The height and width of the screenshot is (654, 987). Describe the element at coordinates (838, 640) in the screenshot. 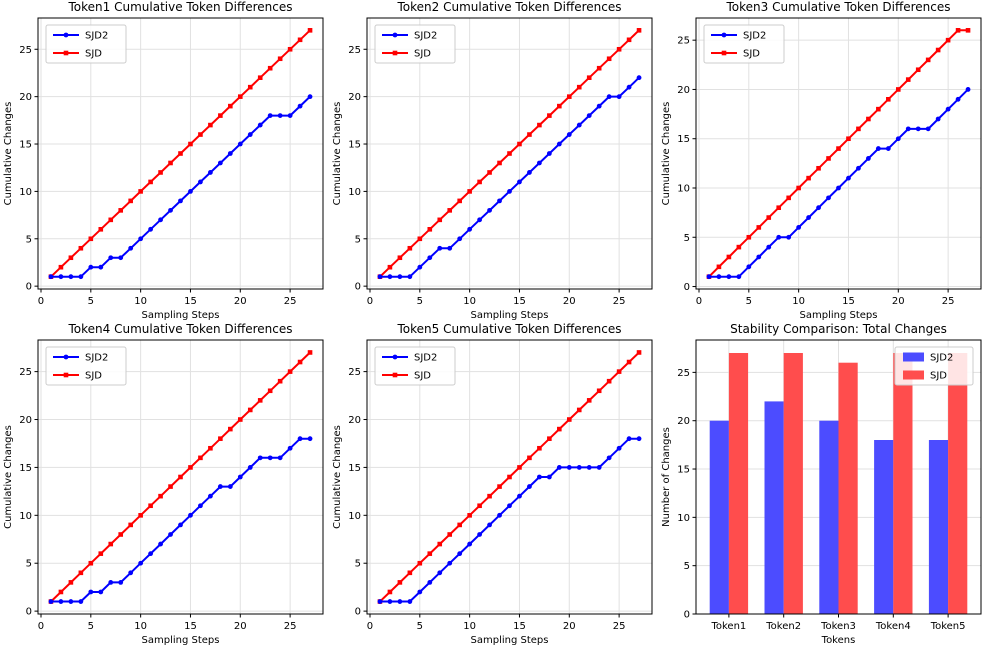

I see `x-axis-label: Tokens` at that location.